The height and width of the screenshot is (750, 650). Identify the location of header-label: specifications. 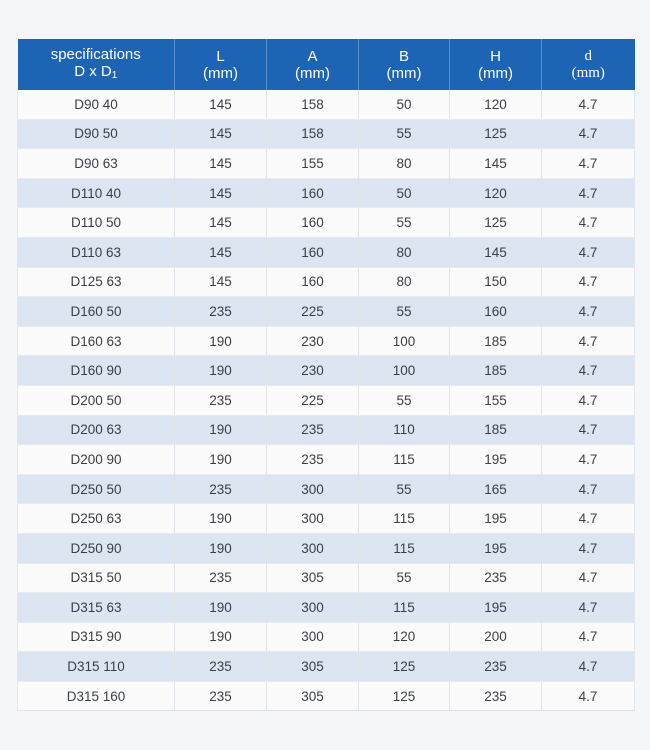
(95, 54).